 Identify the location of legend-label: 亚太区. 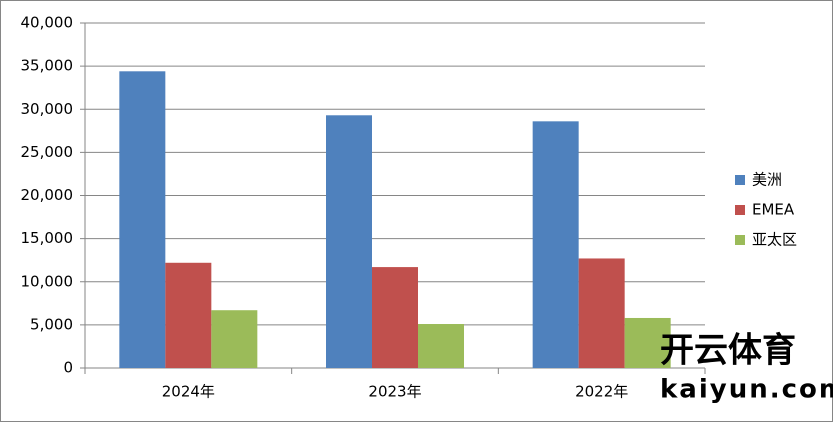
(774, 240).